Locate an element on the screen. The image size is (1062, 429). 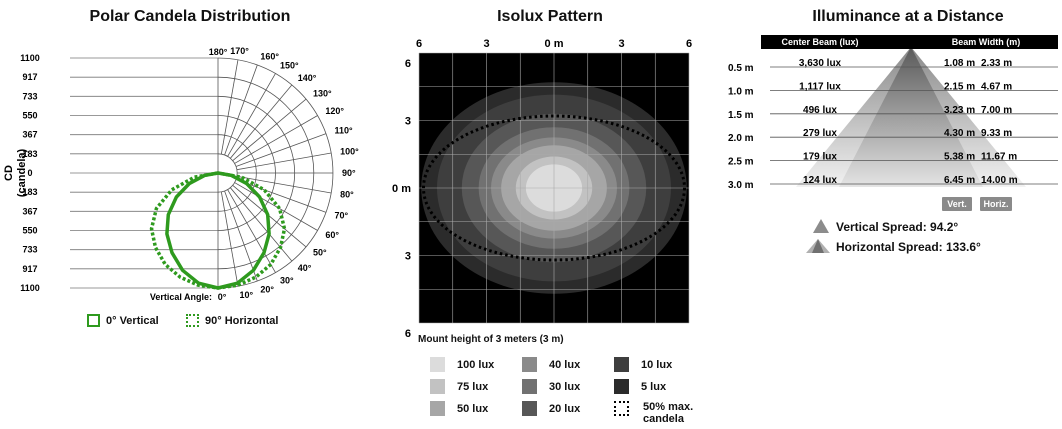
isolux-legend-label: 5 lux is located at coordinates (654, 386).